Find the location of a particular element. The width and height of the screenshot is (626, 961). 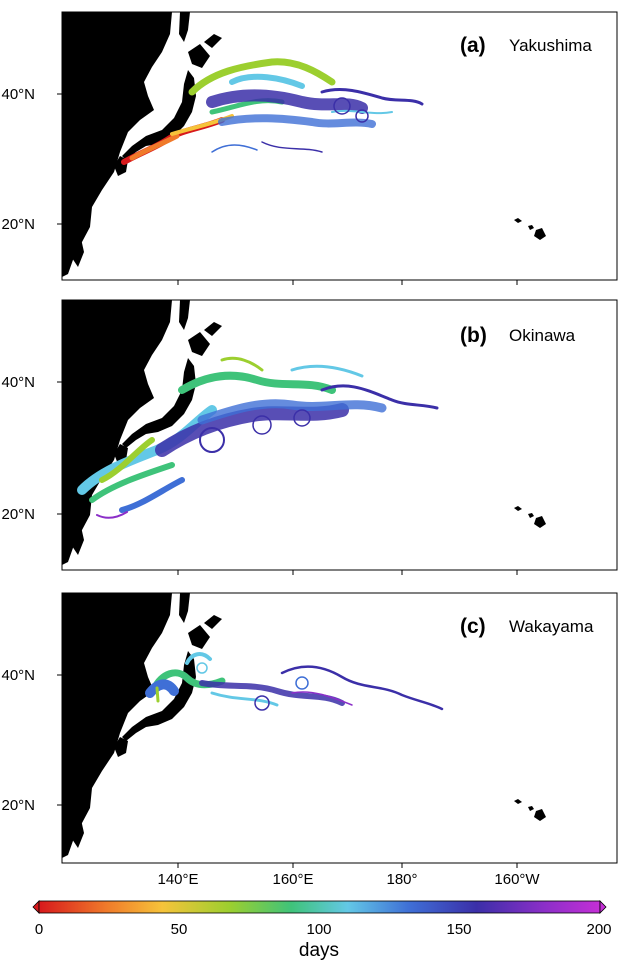

colorbar-right-arrow is located at coordinates (603, 907).